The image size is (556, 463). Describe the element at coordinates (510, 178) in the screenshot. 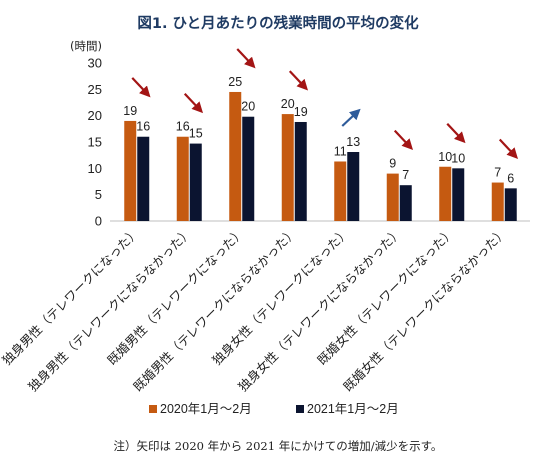

I see `data-label: 6` at that location.